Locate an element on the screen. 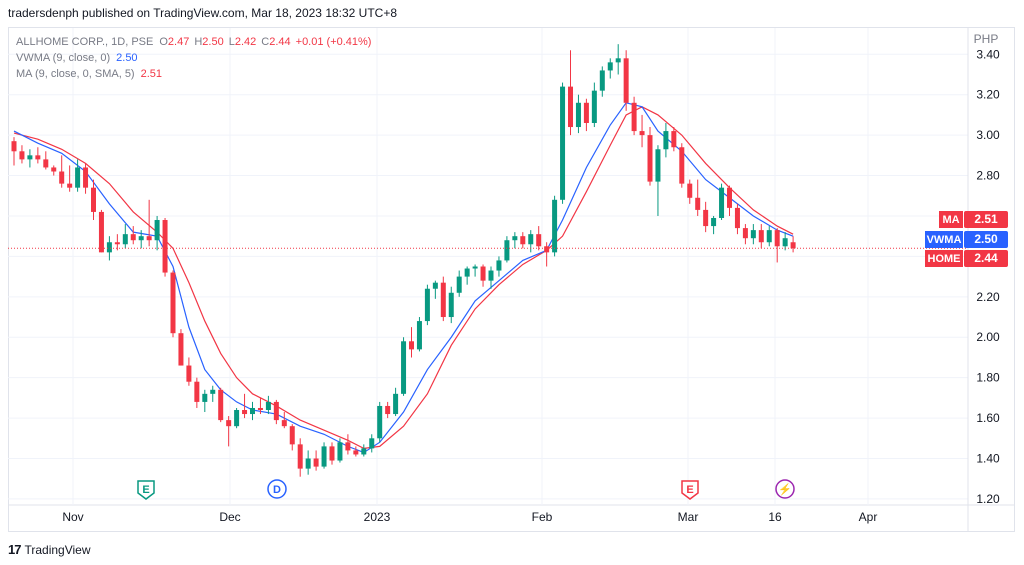  split-icon: ⚡ is located at coordinates (785, 489).